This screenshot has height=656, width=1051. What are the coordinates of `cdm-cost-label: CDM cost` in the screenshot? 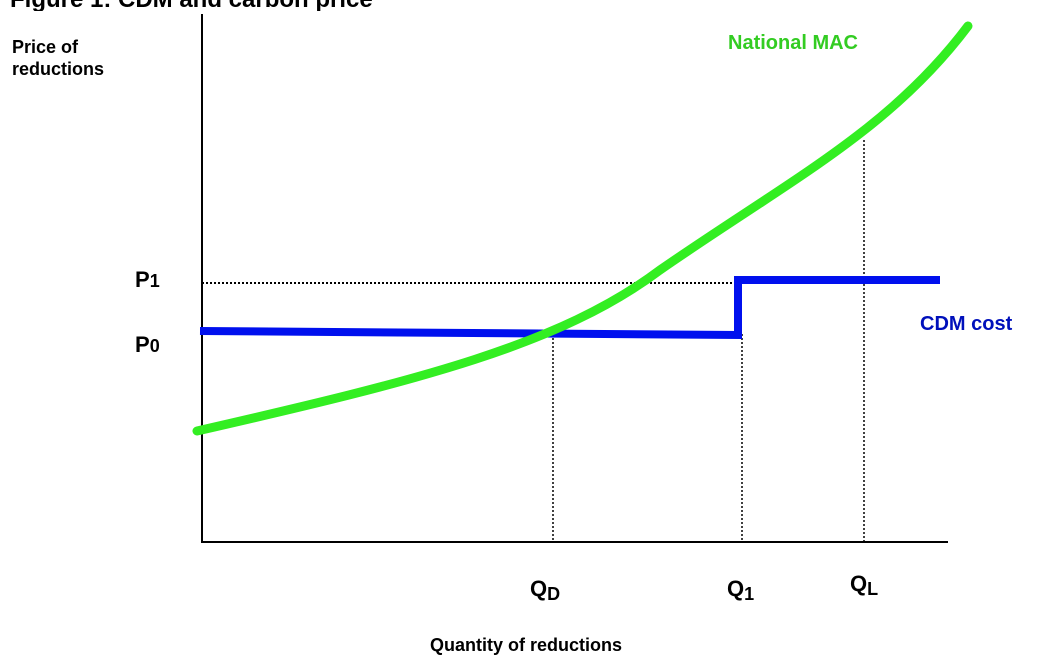 It's located at (966, 324).